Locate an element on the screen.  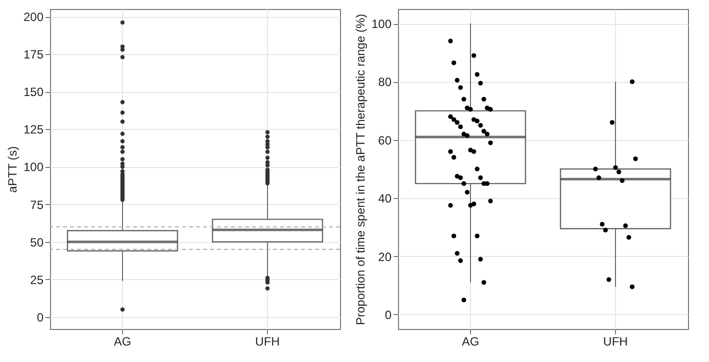
y-tick-label: 75 is located at coordinates (37, 205).